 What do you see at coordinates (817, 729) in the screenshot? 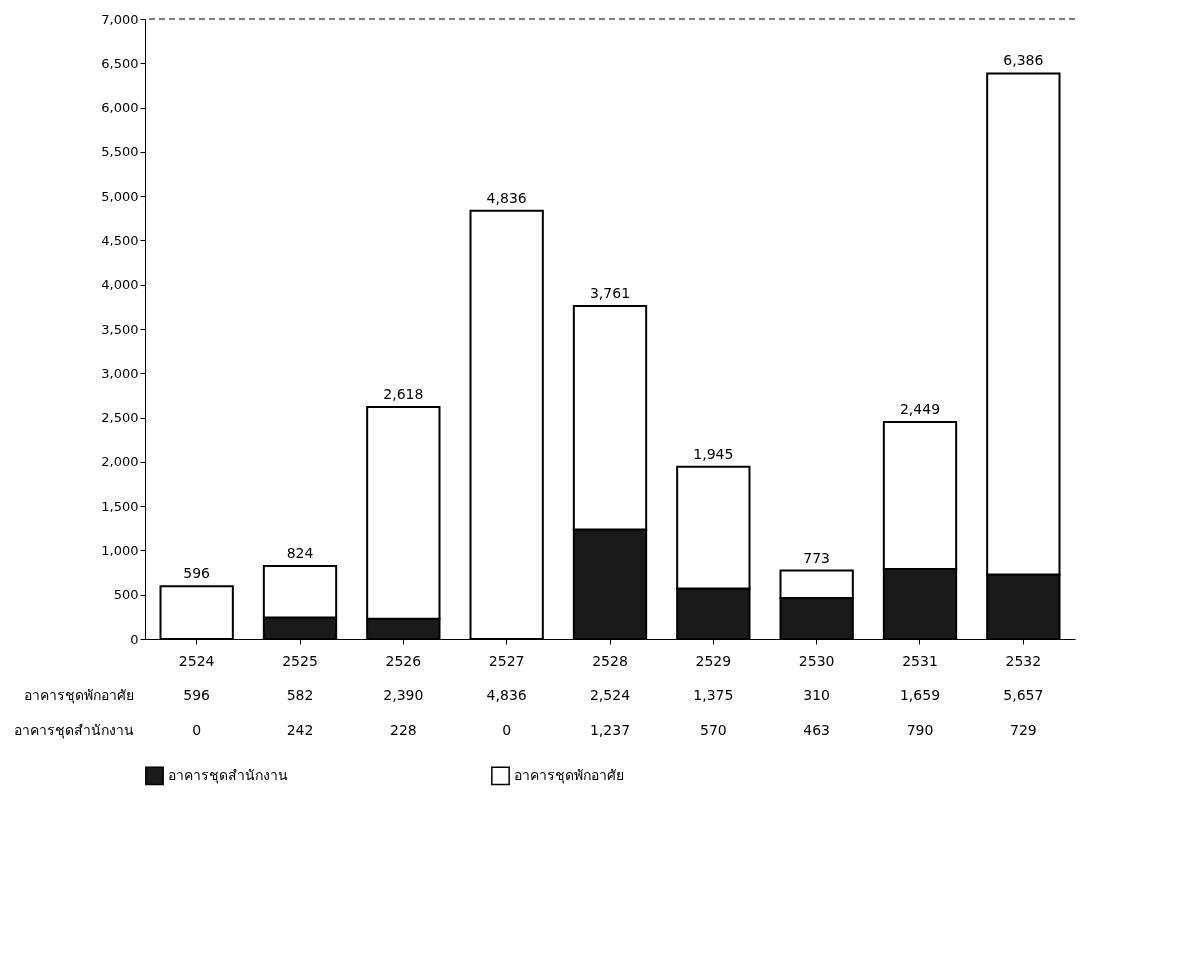
I see `data-label: 463` at bounding box center [817, 729].